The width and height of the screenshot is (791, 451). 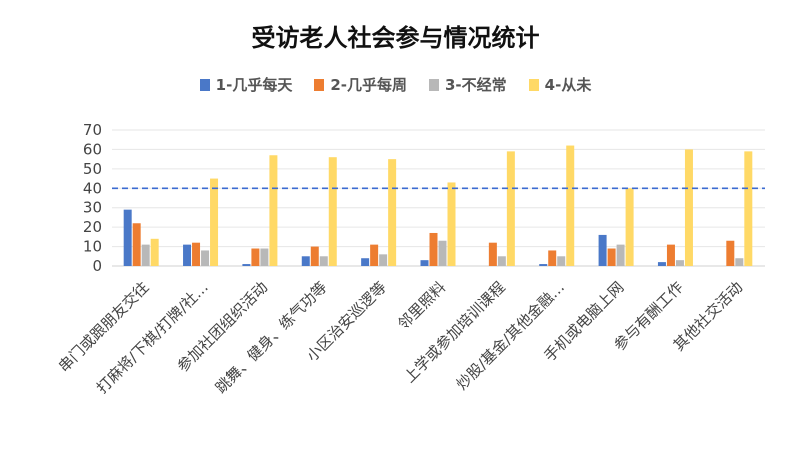 I want to click on legend-item: 3-不经常, so click(x=468, y=84).